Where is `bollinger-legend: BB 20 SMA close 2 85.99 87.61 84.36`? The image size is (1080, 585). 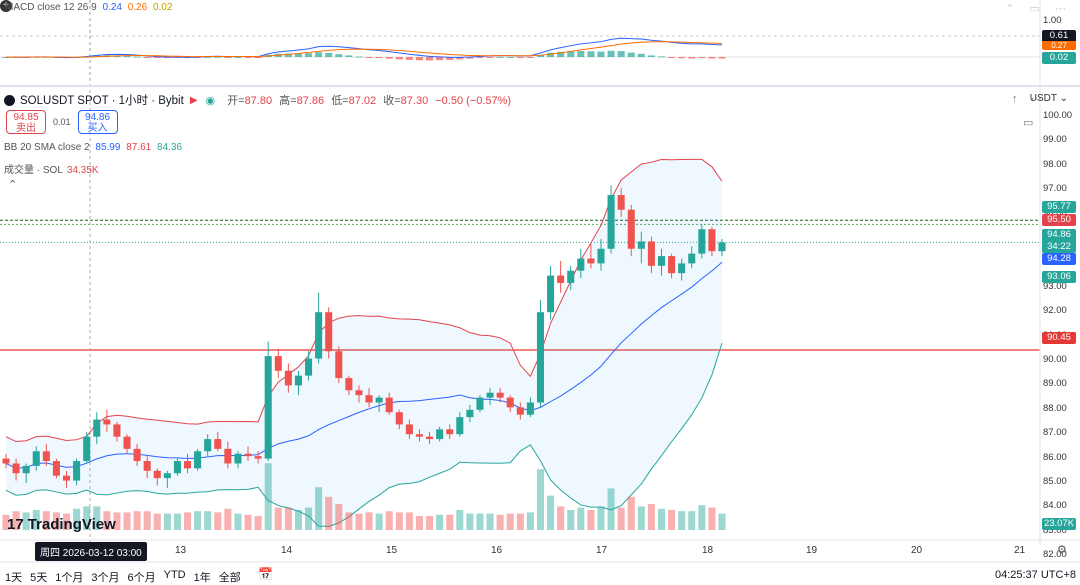
bollinger-legend: BB 20 SMA close 2 85.99 87.61 84.36 is located at coordinates (93, 147).